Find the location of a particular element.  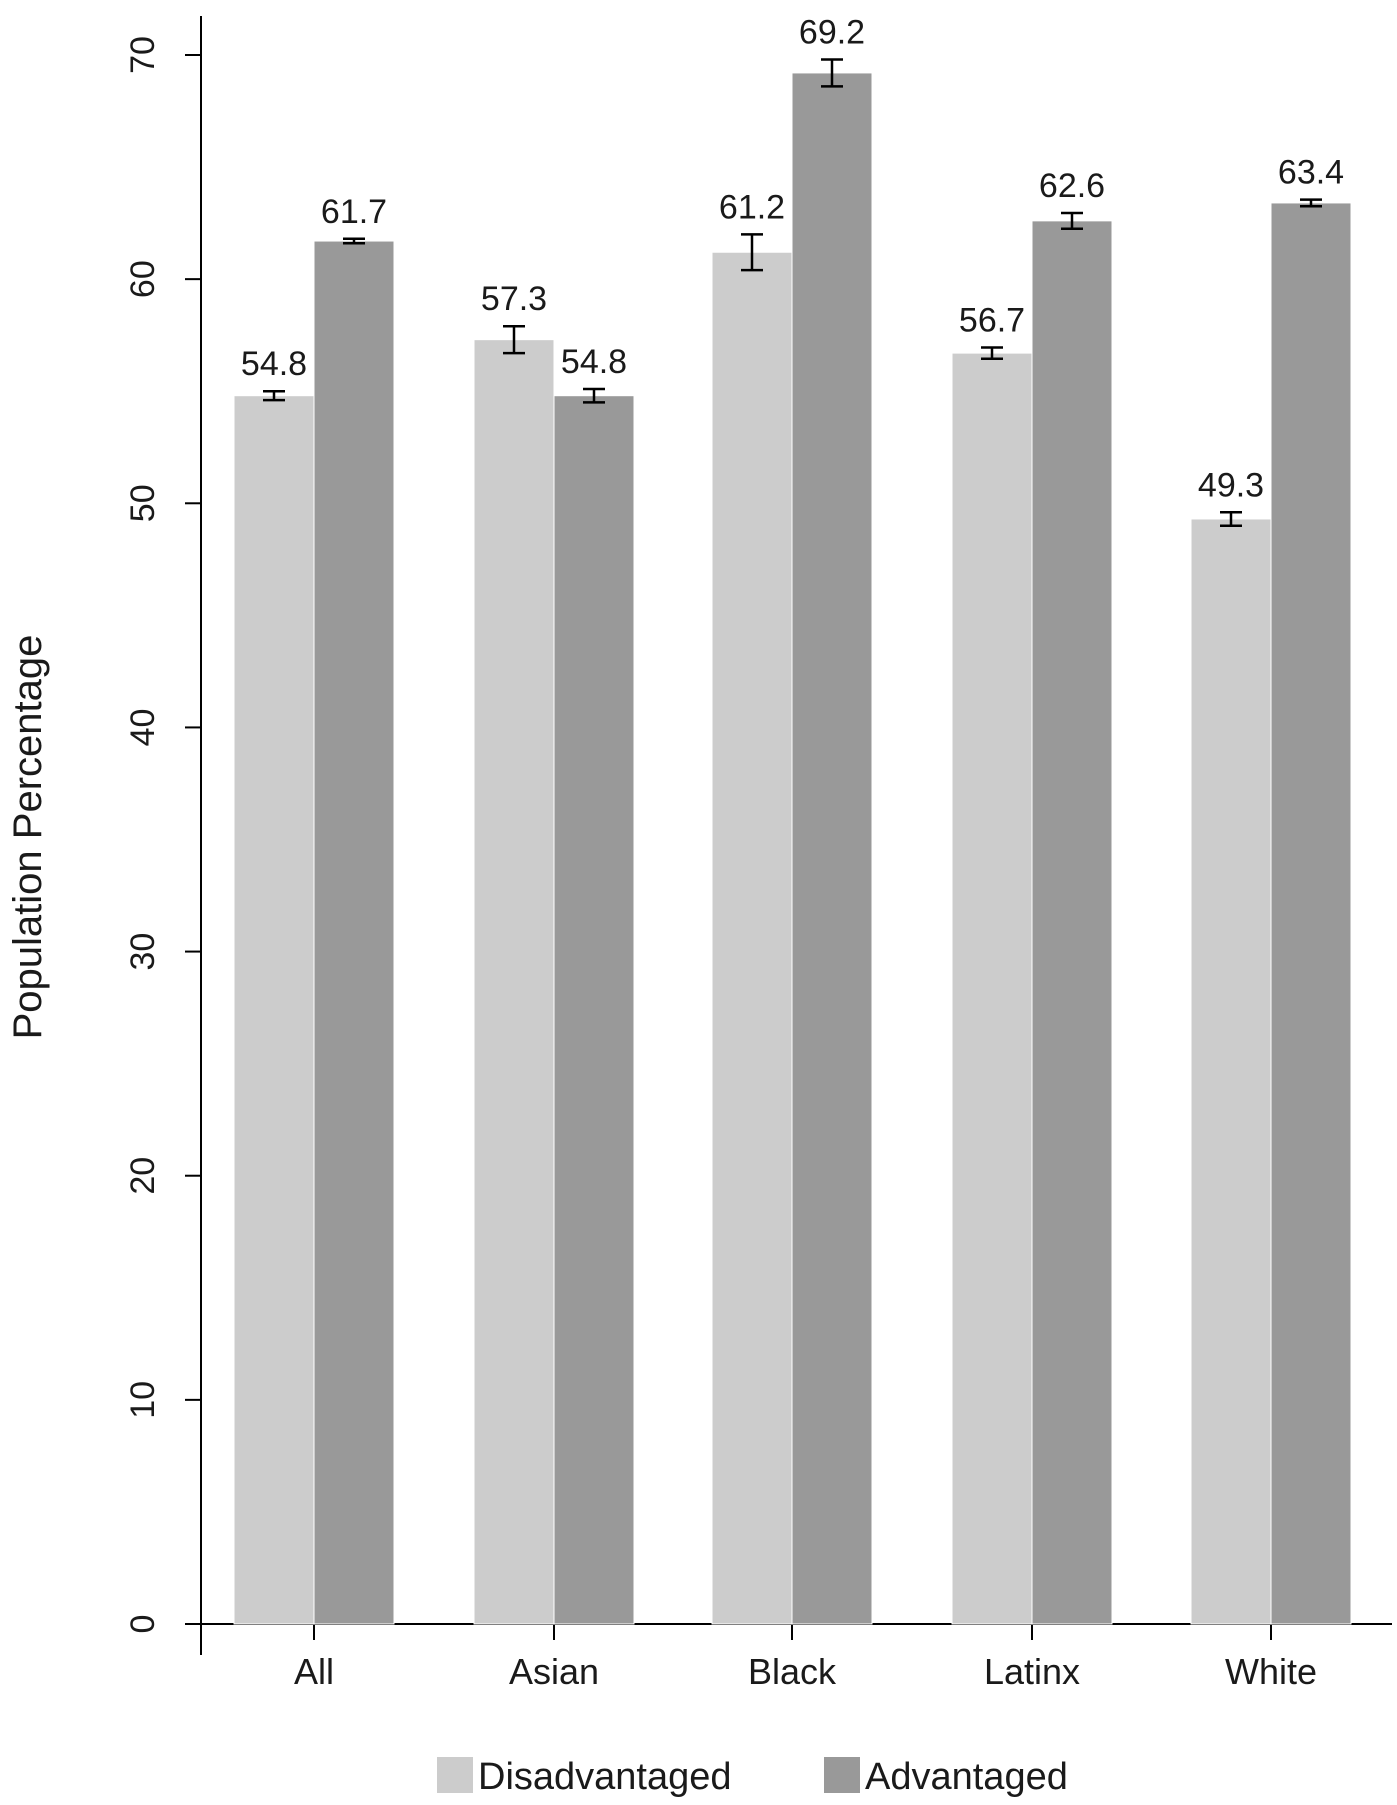

y-tick-label: 60 is located at coordinates (143, 279).